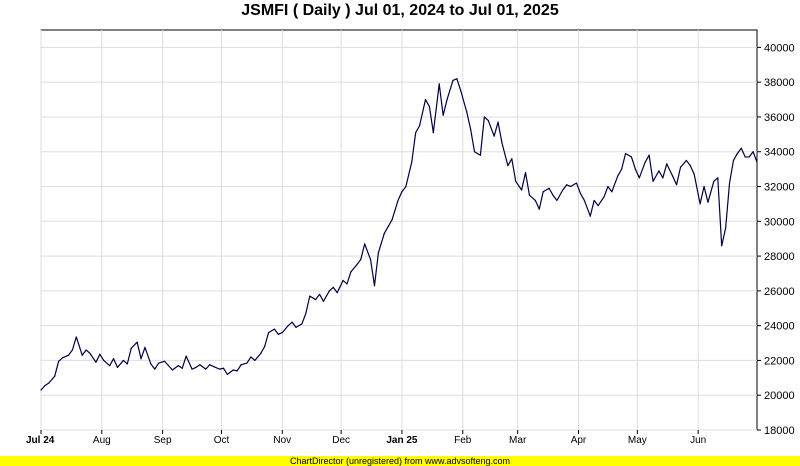 Image resolution: width=800 pixels, height=466 pixels. What do you see at coordinates (779, 327) in the screenshot?
I see `y-tick-label: 24000` at bounding box center [779, 327].